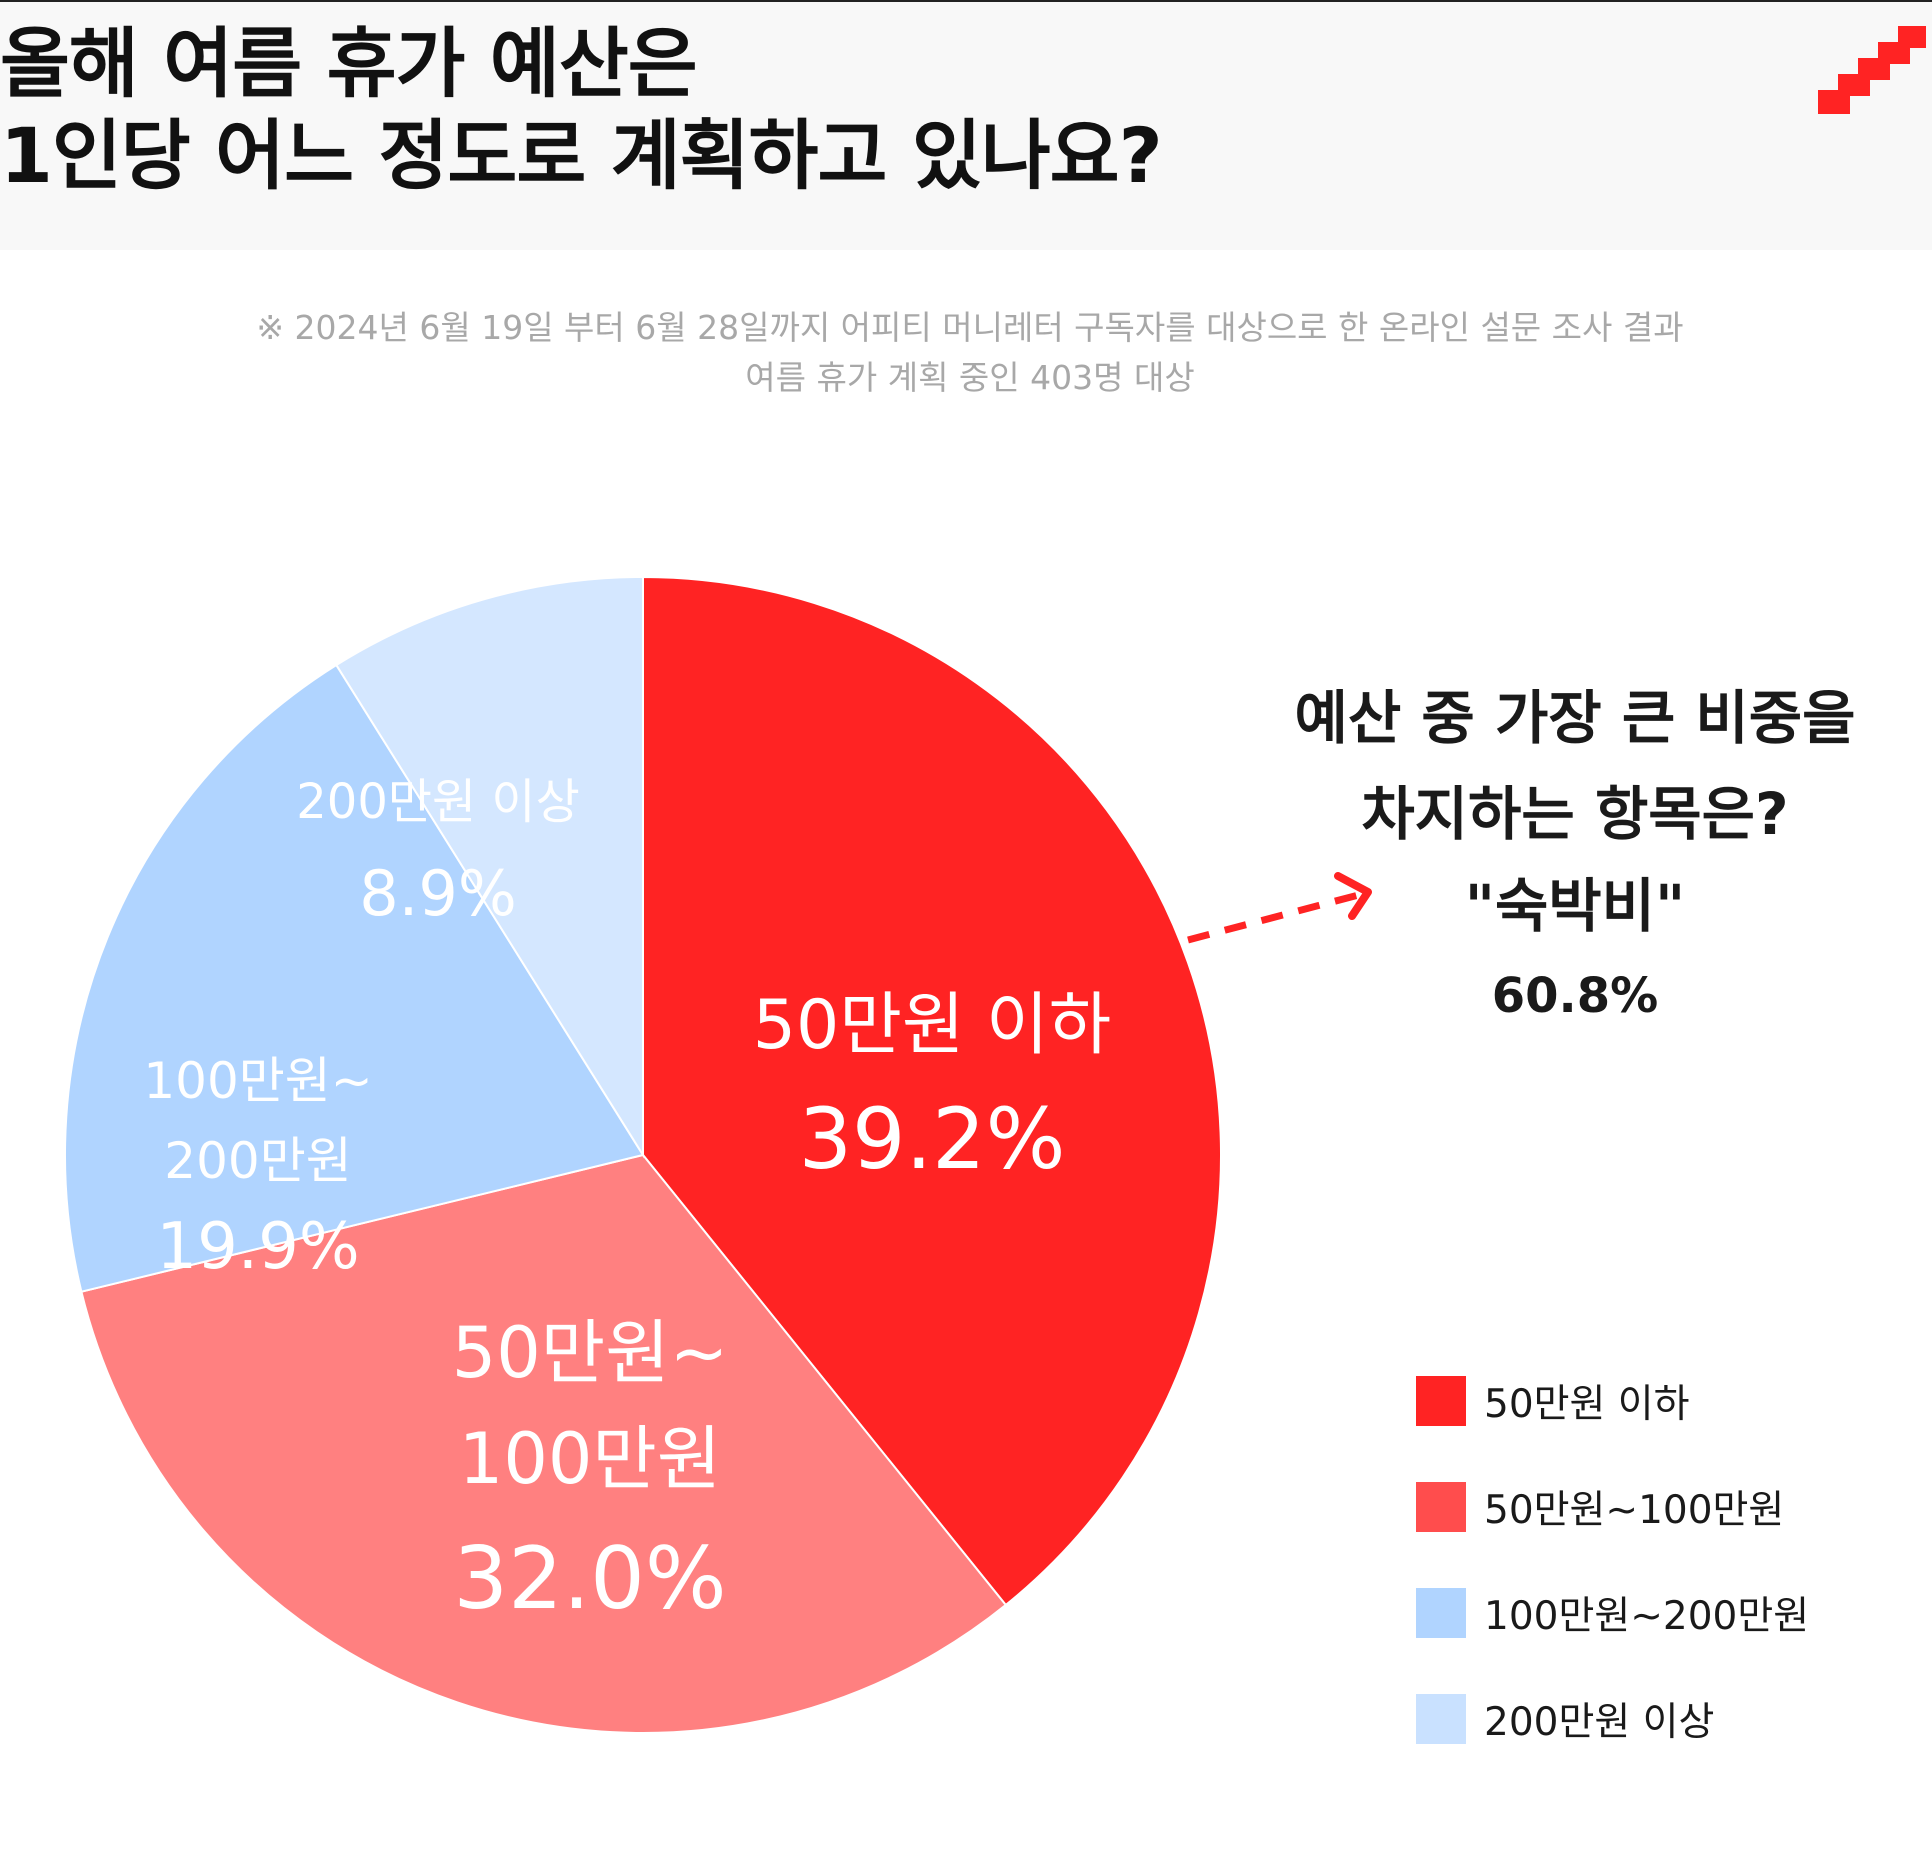  What do you see at coordinates (438, 802) in the screenshot?
I see `slice-category-label: 200만원 이상` at bounding box center [438, 802].